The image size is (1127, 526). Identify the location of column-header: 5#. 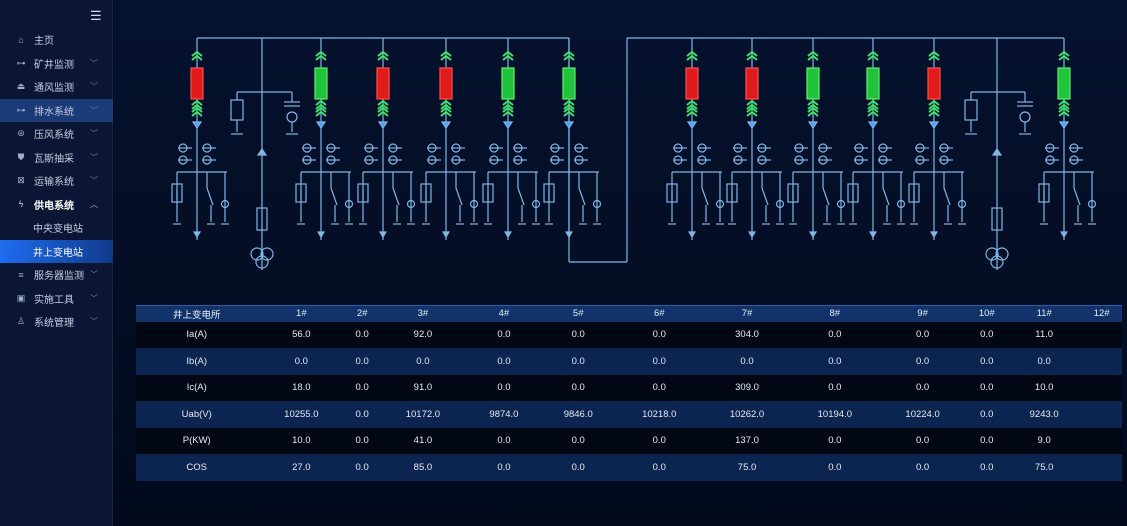
(578, 313).